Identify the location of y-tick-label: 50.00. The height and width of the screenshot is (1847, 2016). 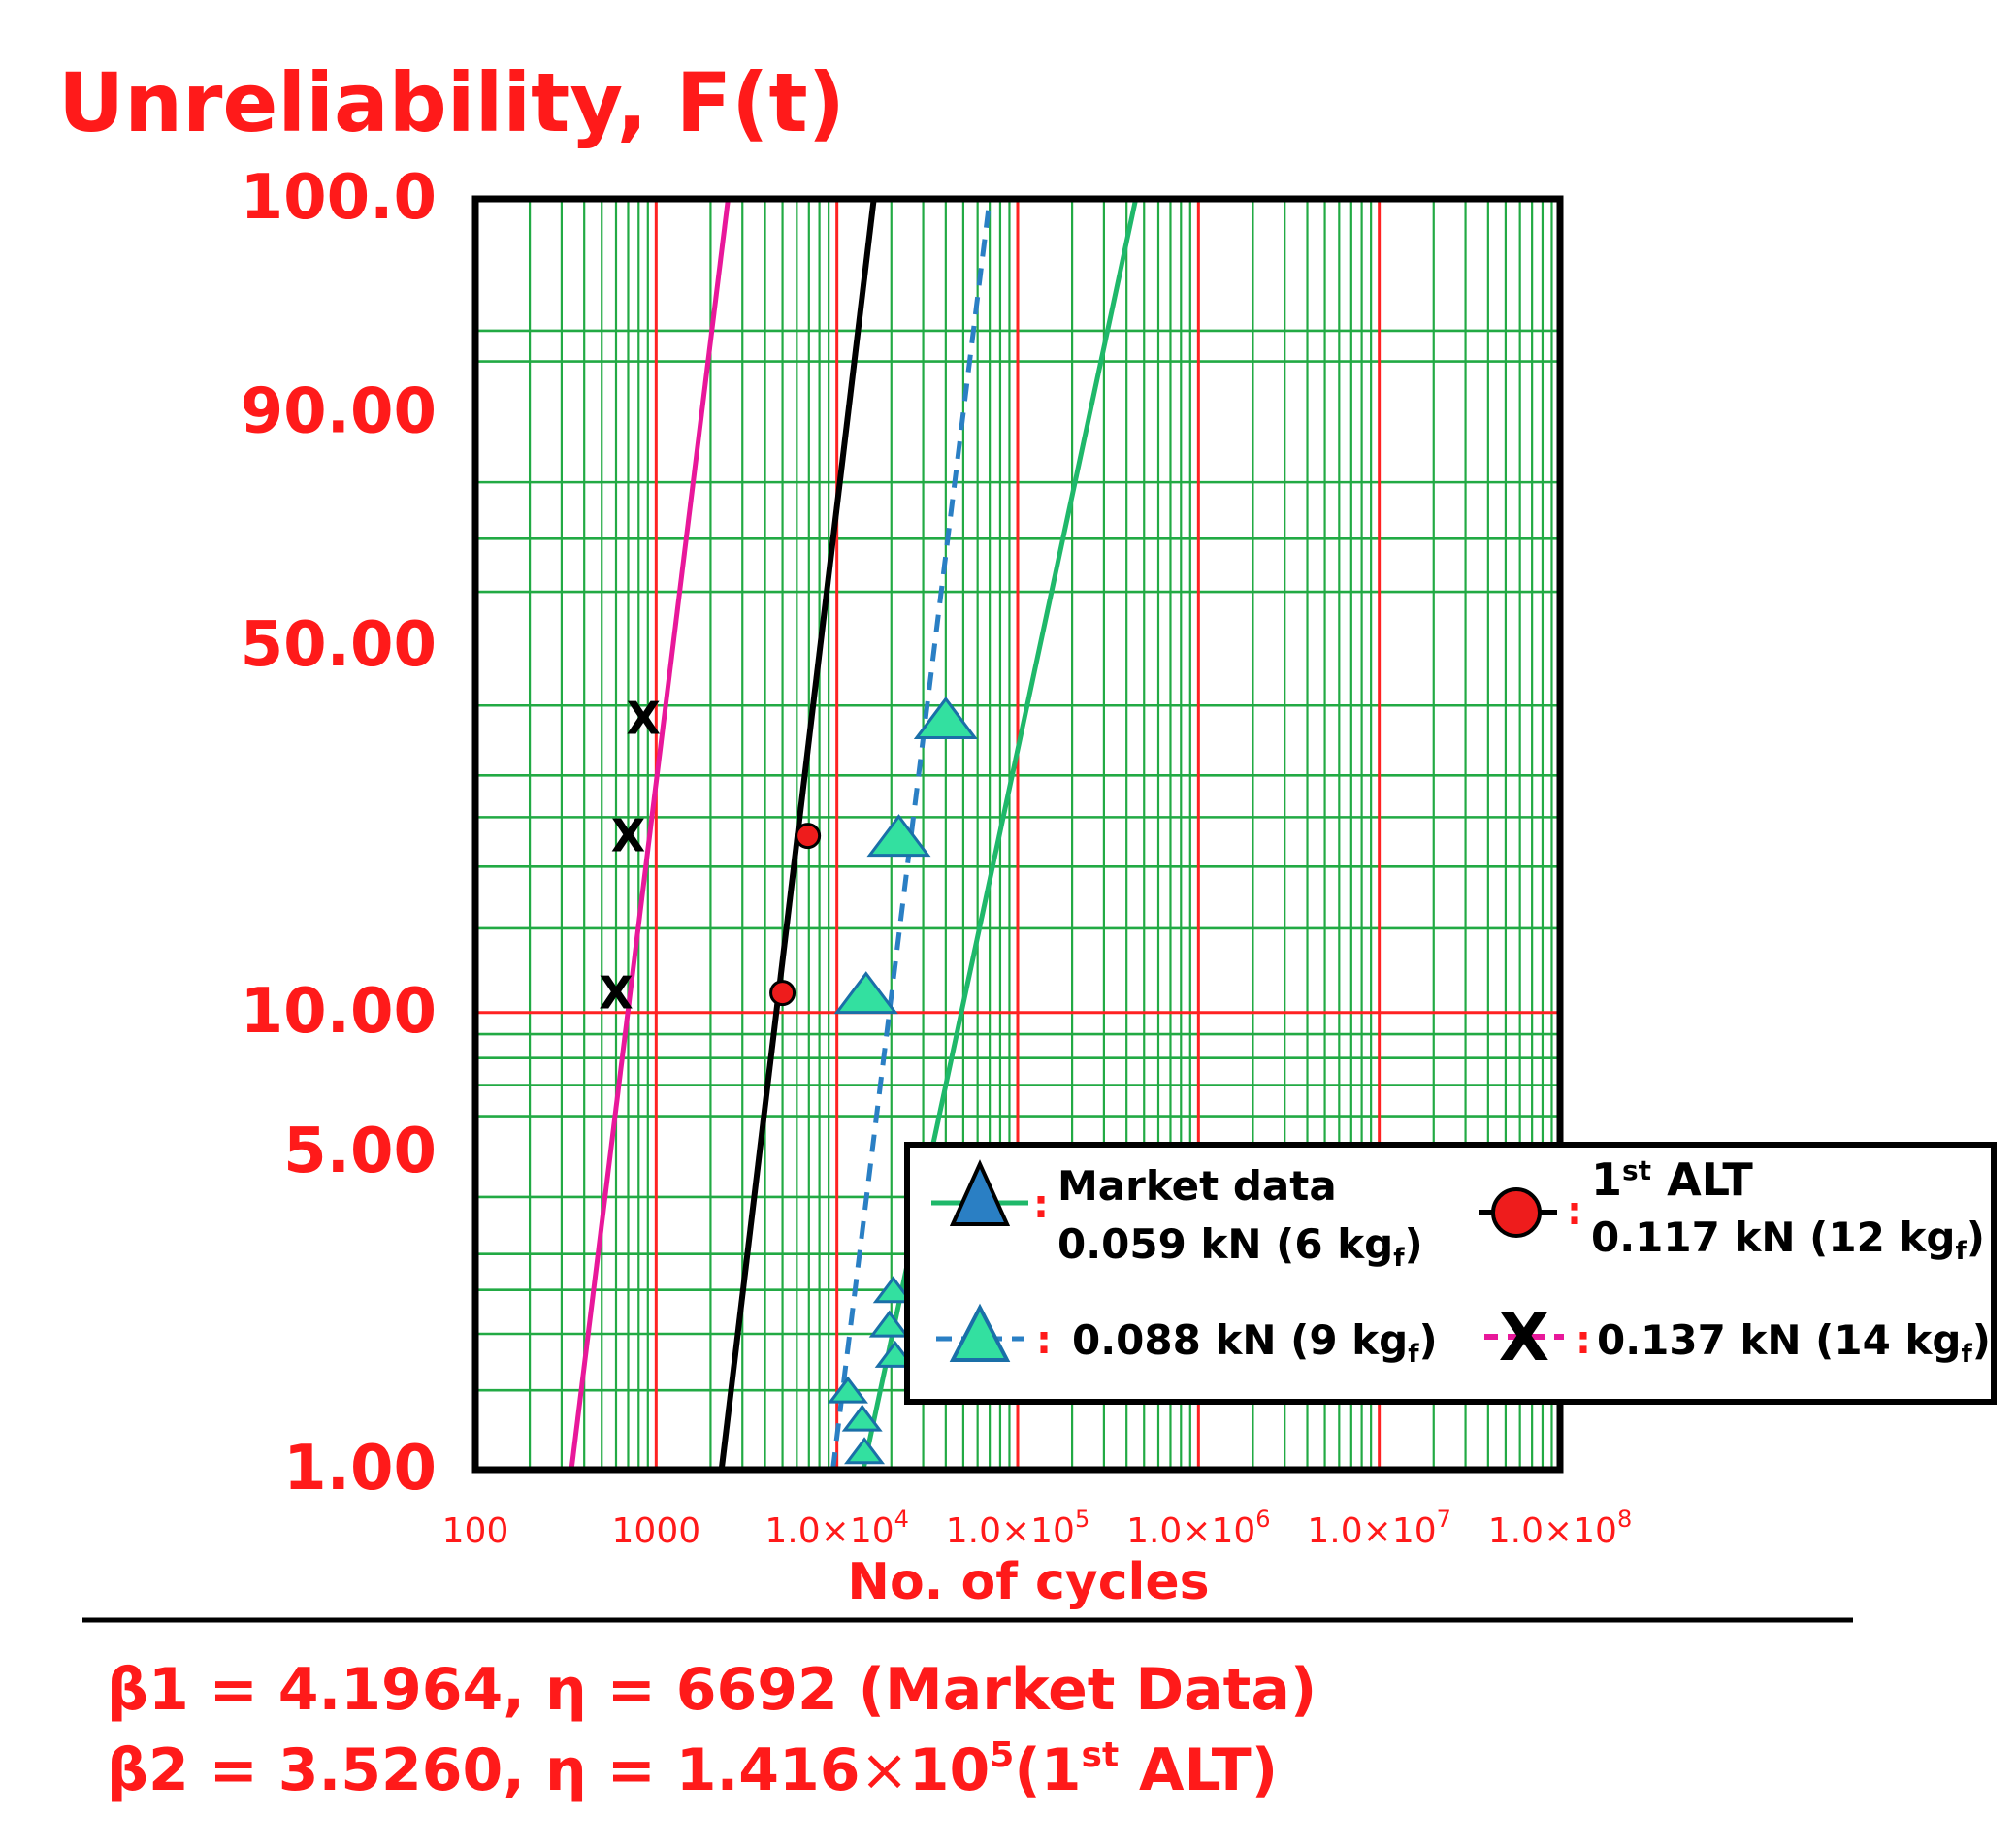
(339, 645).